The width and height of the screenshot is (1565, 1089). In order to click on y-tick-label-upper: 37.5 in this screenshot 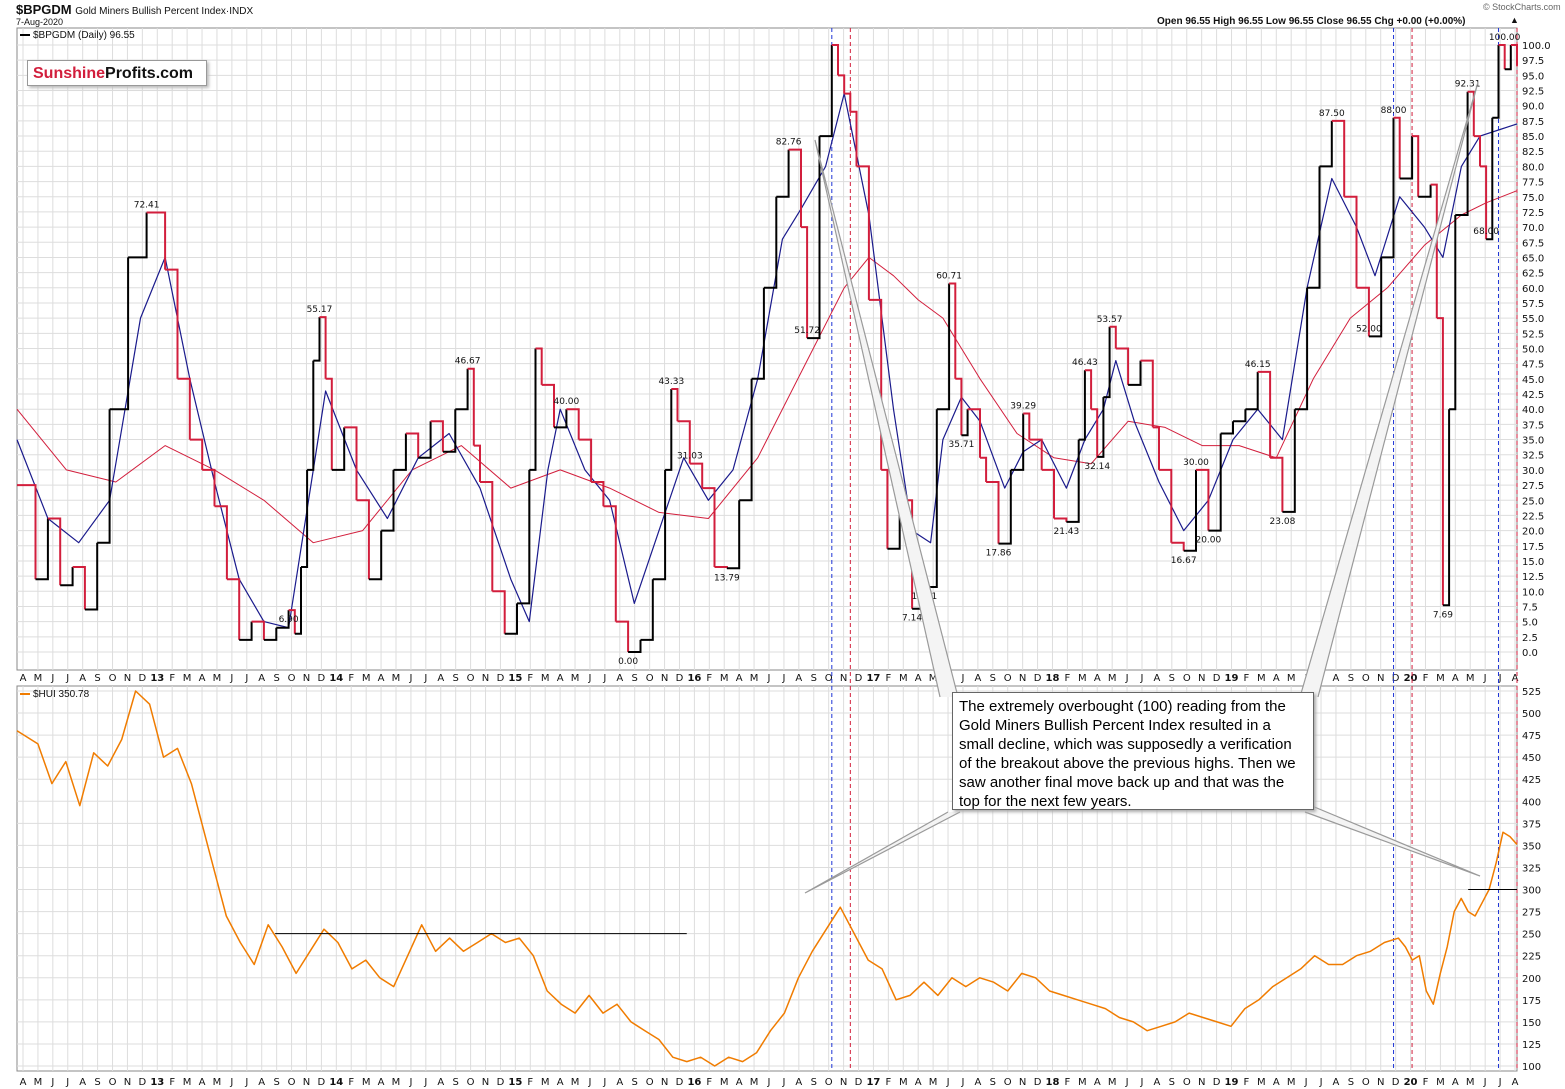, I will do `click(1533, 425)`.